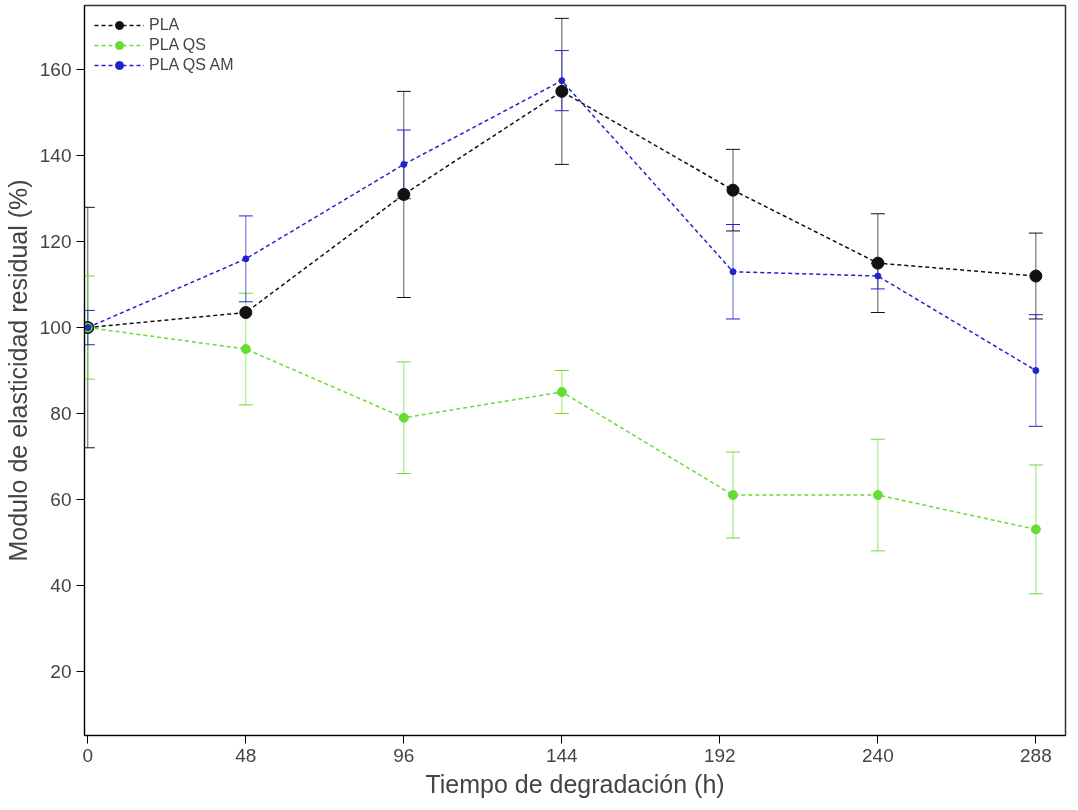 This screenshot has width=1078, height=810. Describe the element at coordinates (55, 156) in the screenshot. I see `y-tick-label: 140` at that location.